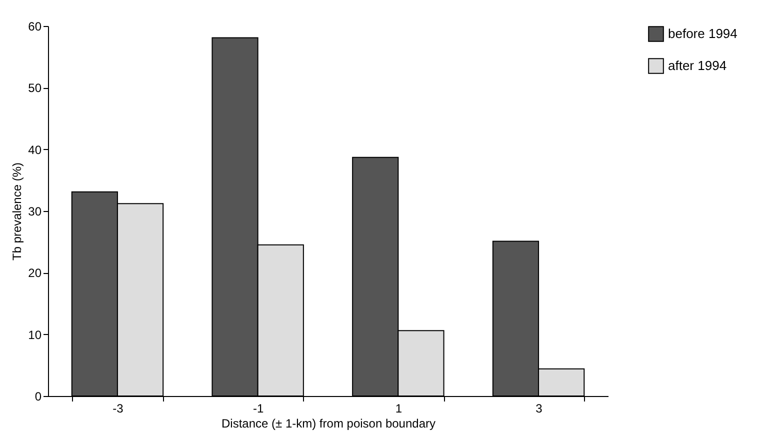 The height and width of the screenshot is (445, 781). I want to click on legend-label: after 1994, so click(697, 65).